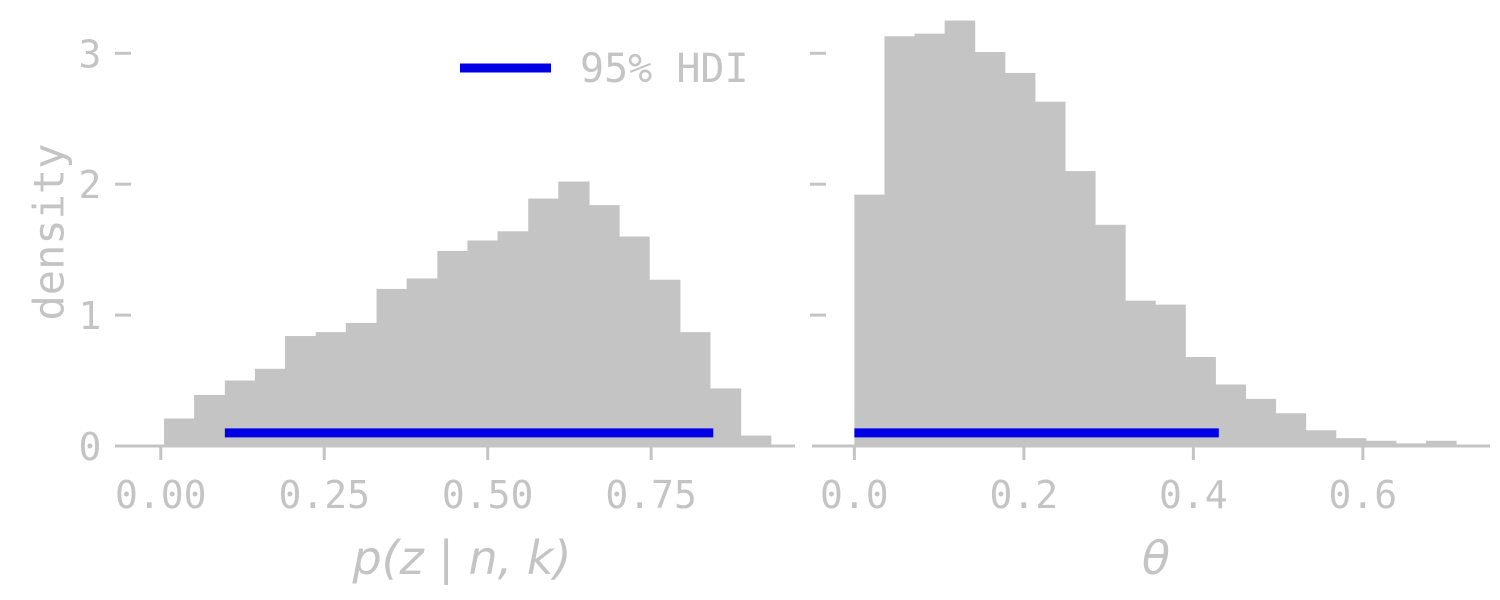 The width and height of the screenshot is (1500, 600). I want to click on x-tick-label: 0.00, so click(161, 495).